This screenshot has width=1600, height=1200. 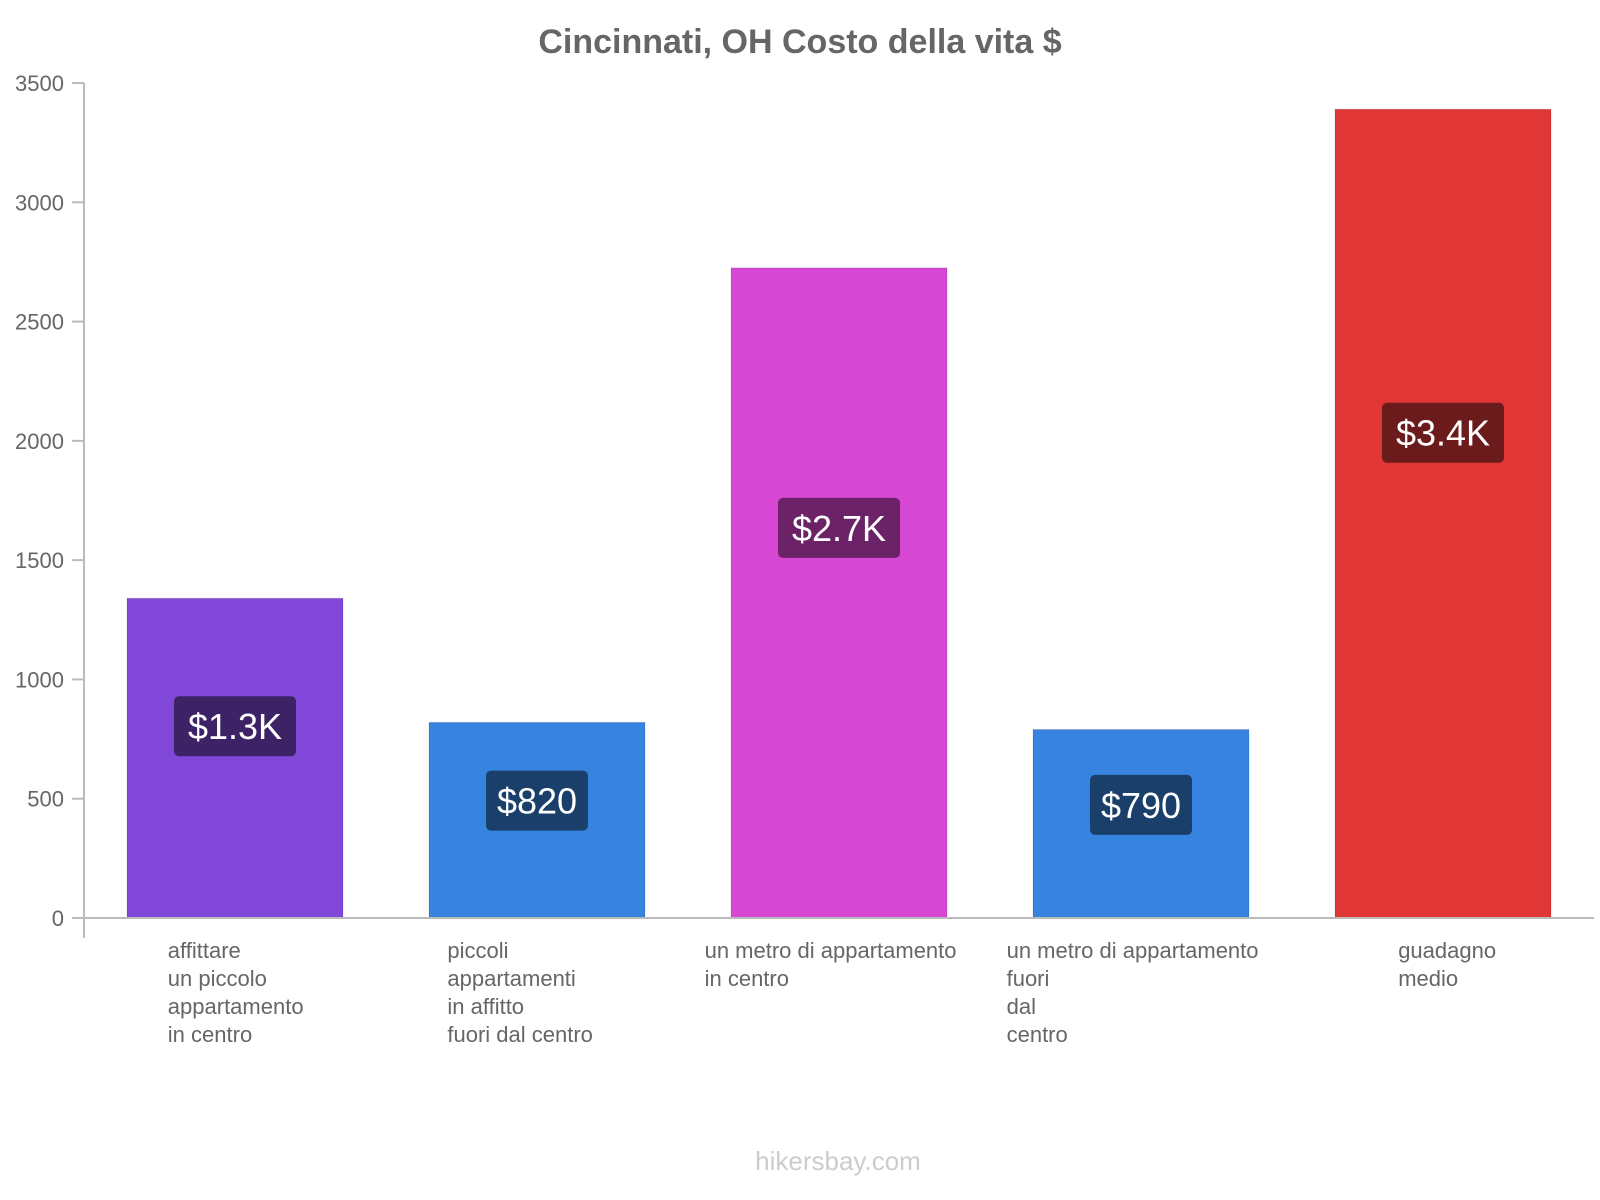 What do you see at coordinates (45, 799) in the screenshot?
I see `y-tick-label: 500` at bounding box center [45, 799].